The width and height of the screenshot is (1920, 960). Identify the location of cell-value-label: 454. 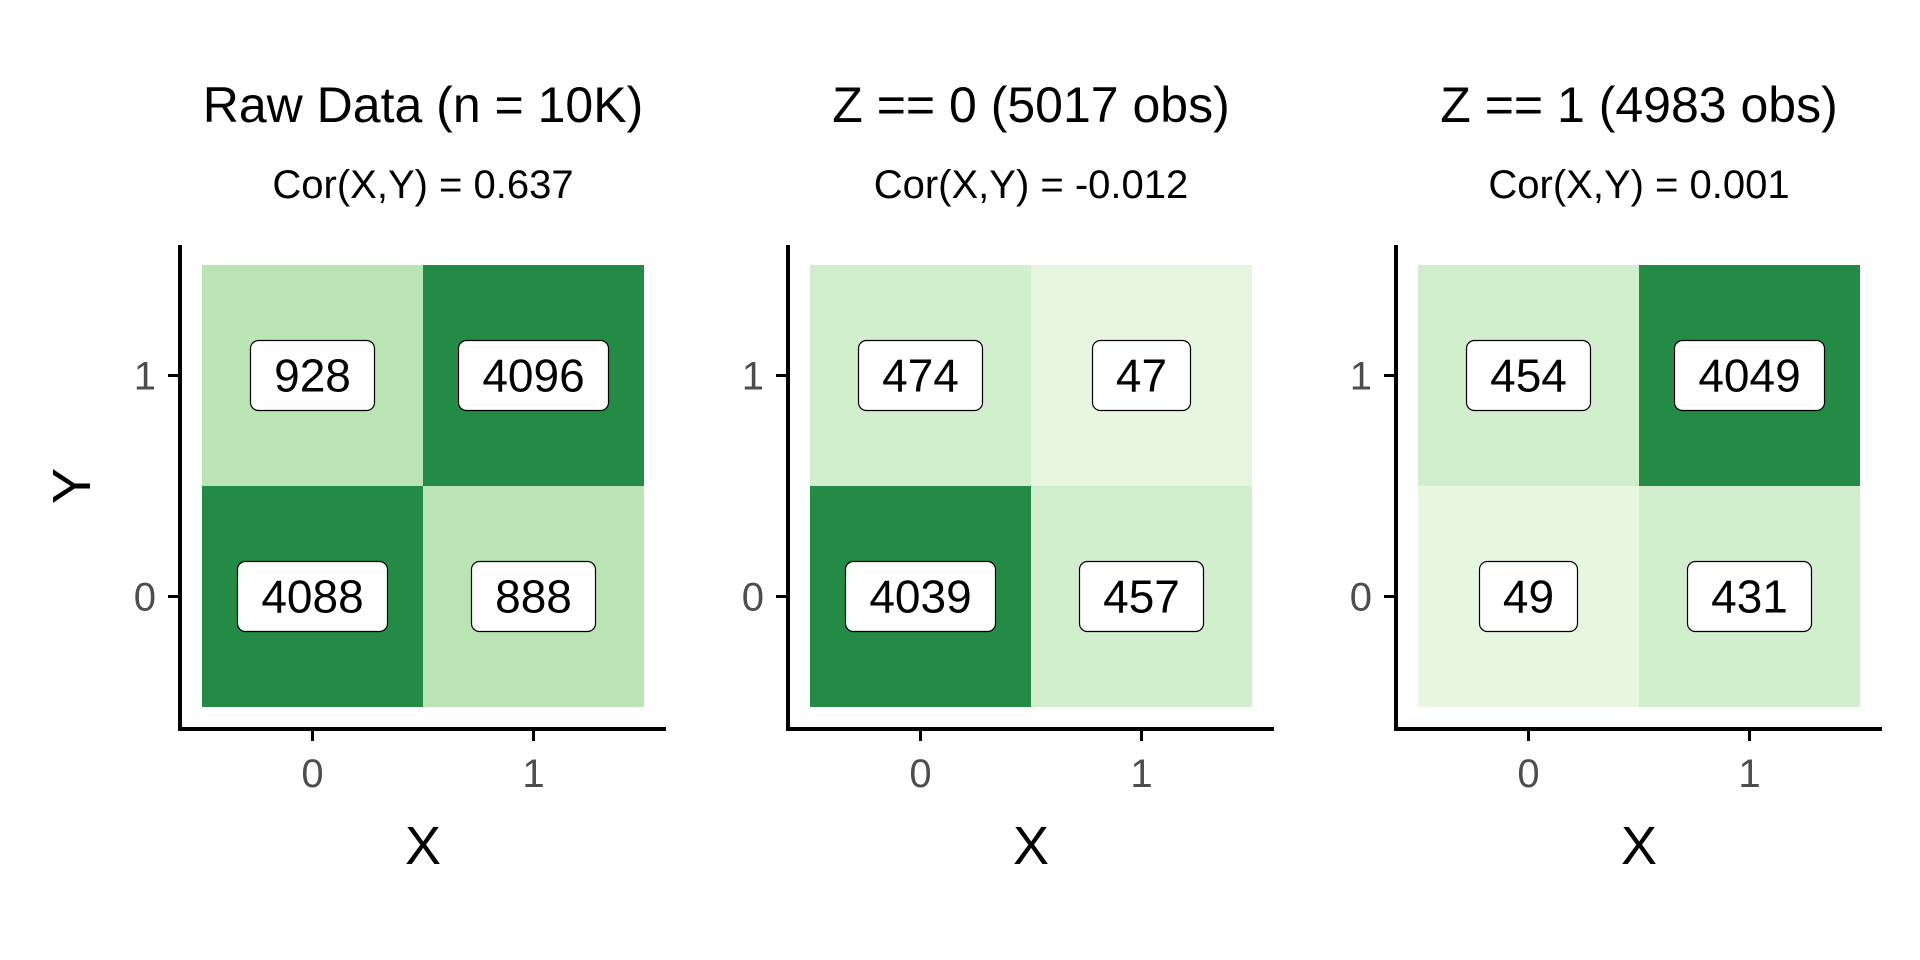
(1528, 376).